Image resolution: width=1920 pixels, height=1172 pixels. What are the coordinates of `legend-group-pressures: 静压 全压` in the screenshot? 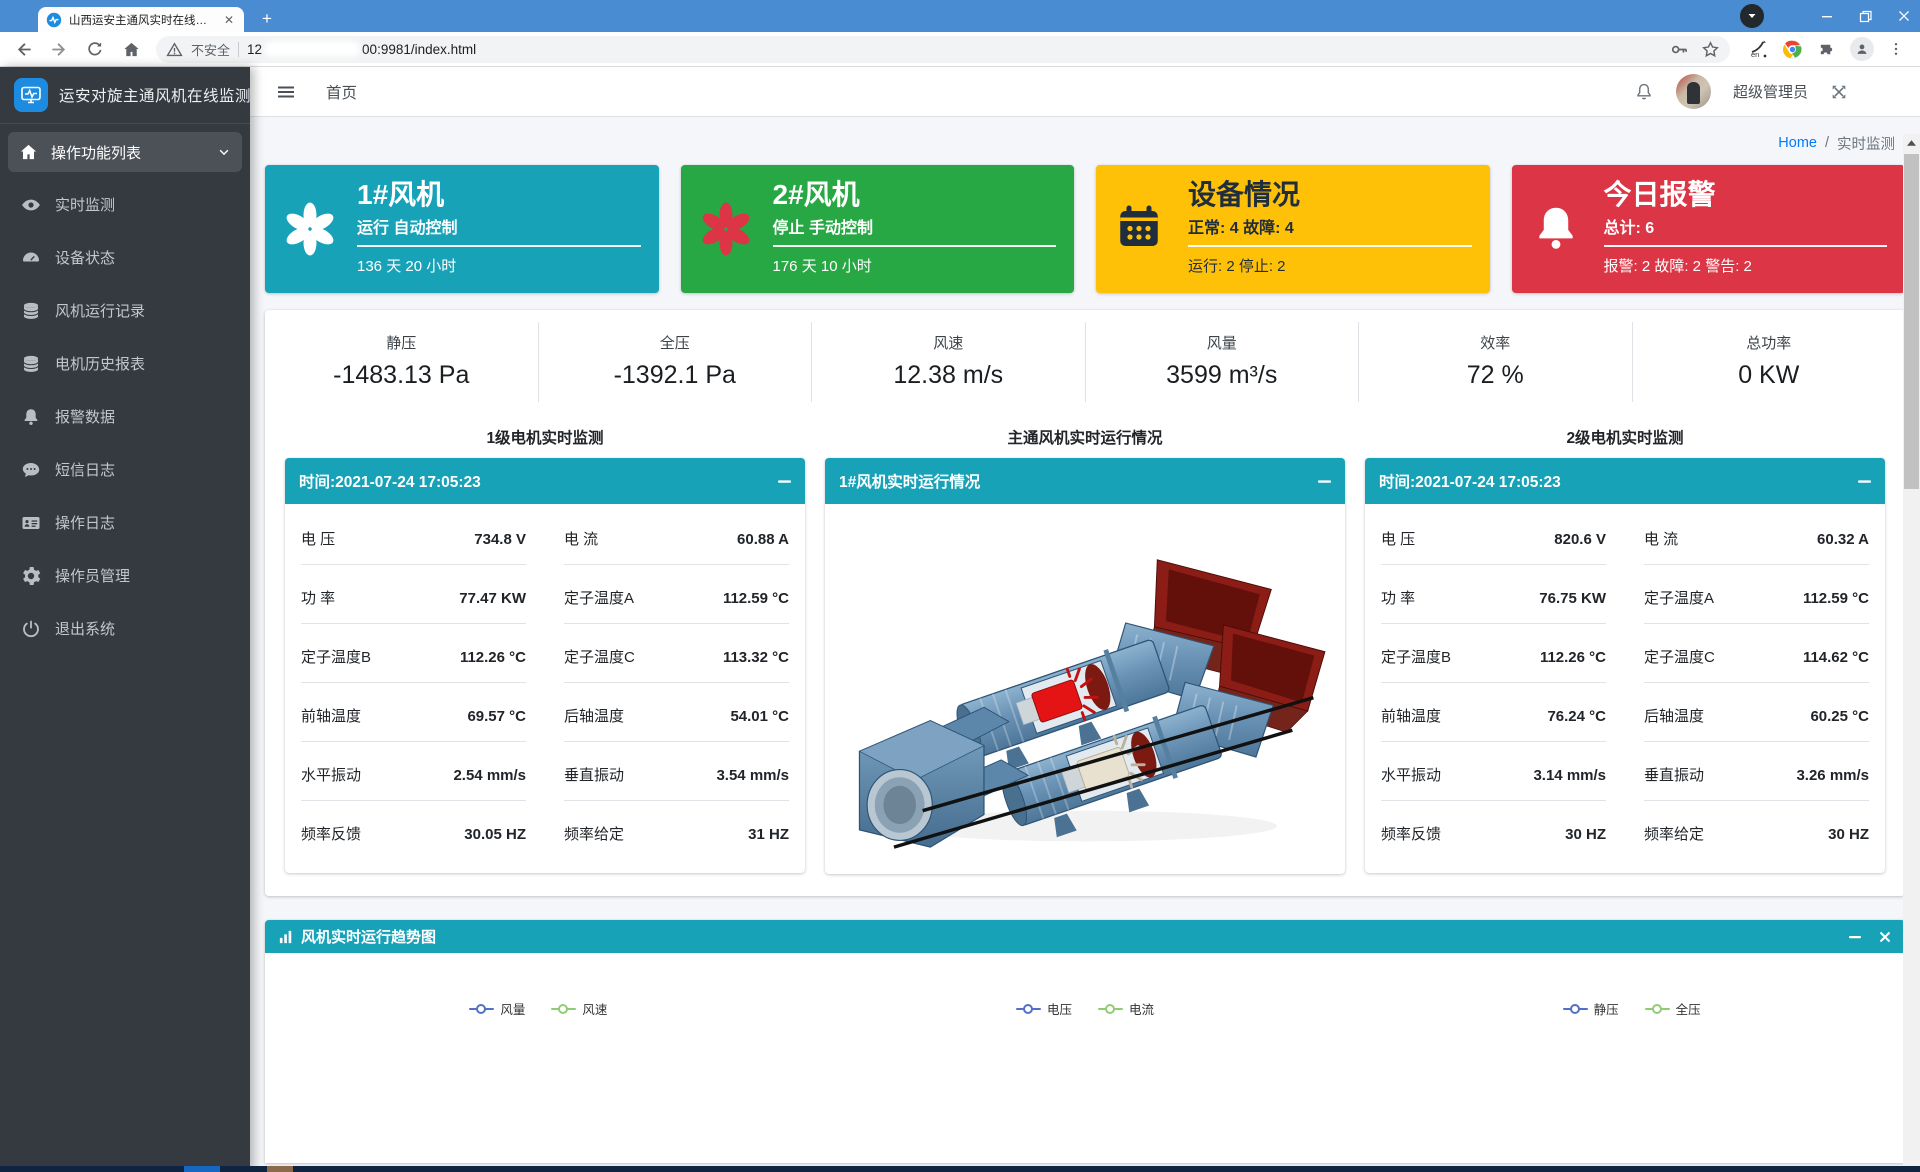 It's located at (1631, 1008).